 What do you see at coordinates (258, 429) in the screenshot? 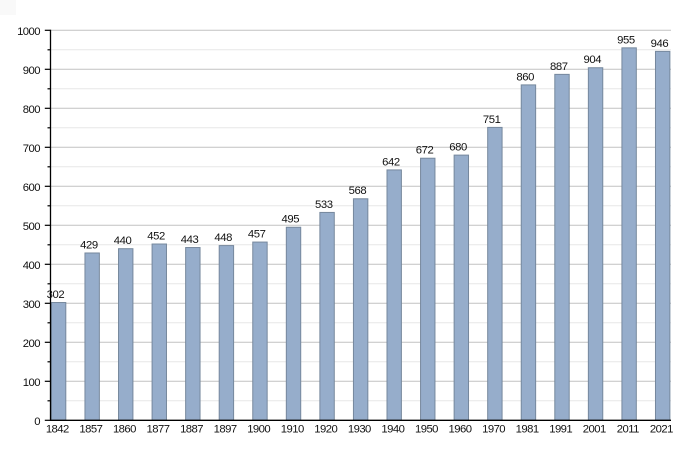
I see `svg-text: 1900` at bounding box center [258, 429].